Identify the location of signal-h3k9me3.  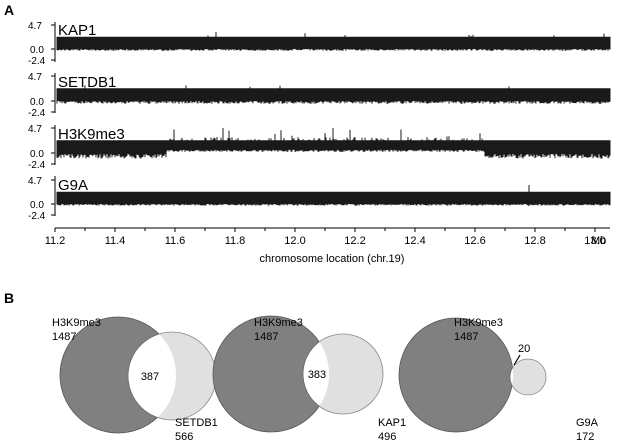
(333, 143).